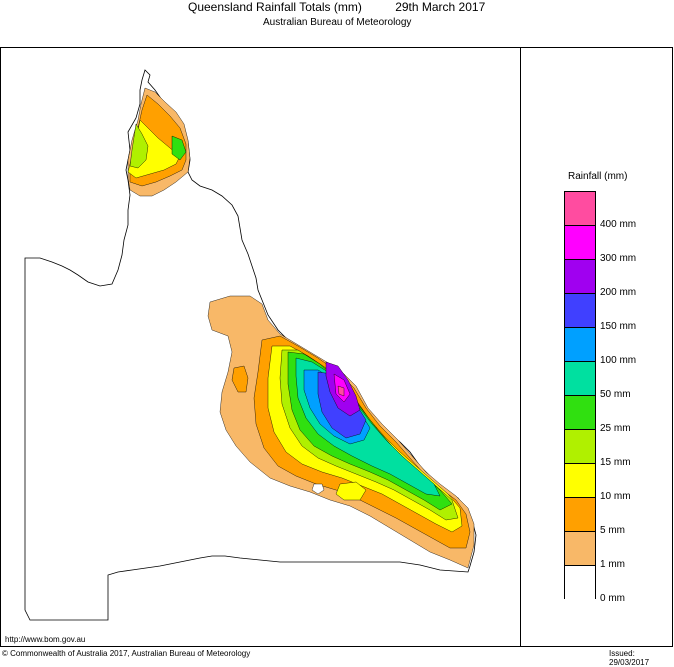 This screenshot has width=674, height=667. Describe the element at coordinates (618, 292) in the screenshot. I see `legend-label: 200 mm` at that location.